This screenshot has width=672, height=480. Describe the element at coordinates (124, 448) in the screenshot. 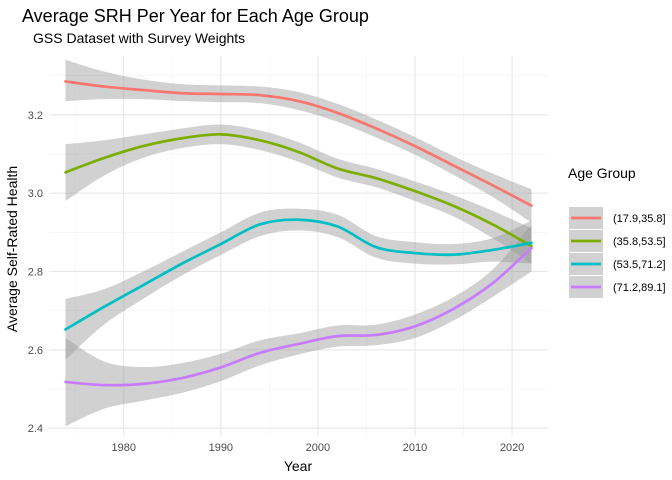

I see `x-tick-label: 1980` at that location.